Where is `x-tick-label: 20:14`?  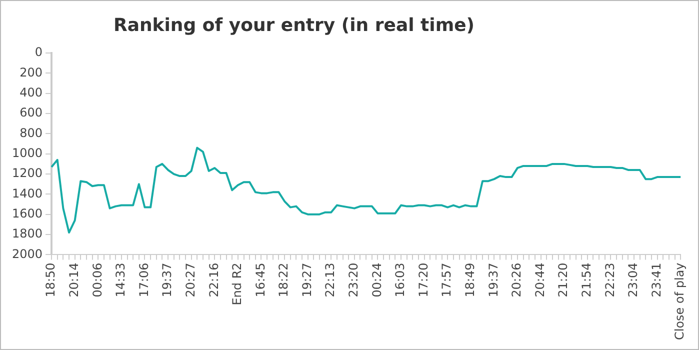 x-tick-label: 20:14 is located at coordinates (73, 280).